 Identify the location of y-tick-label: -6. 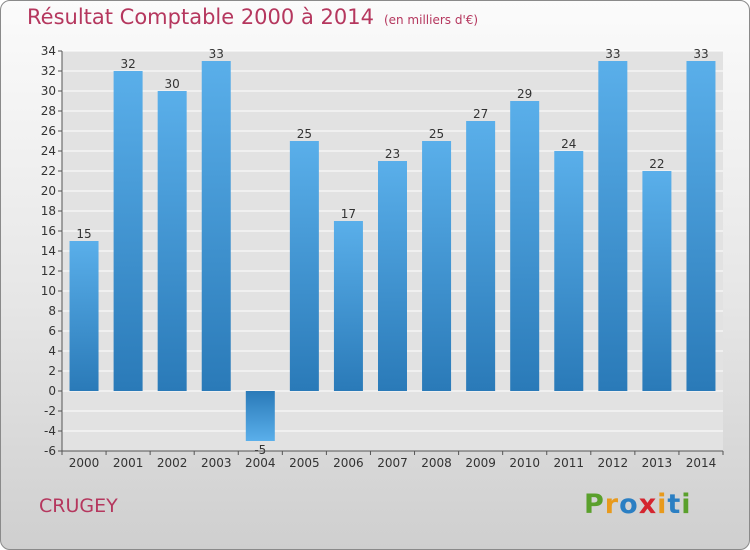
(50, 451).